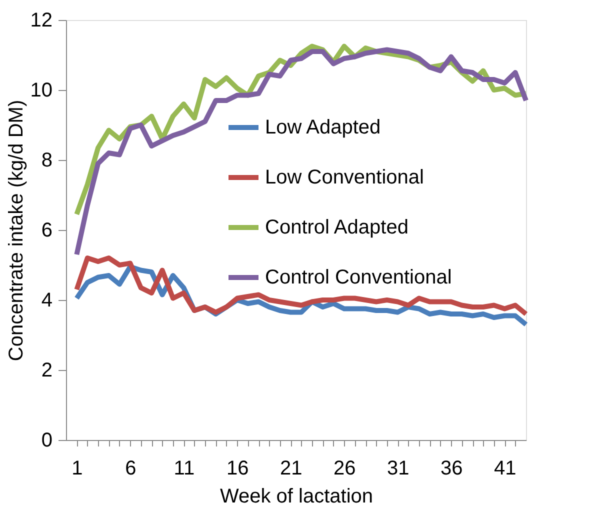 The image size is (595, 525). Describe the element at coordinates (130, 469) in the screenshot. I see `x-tick-label: 6` at that location.